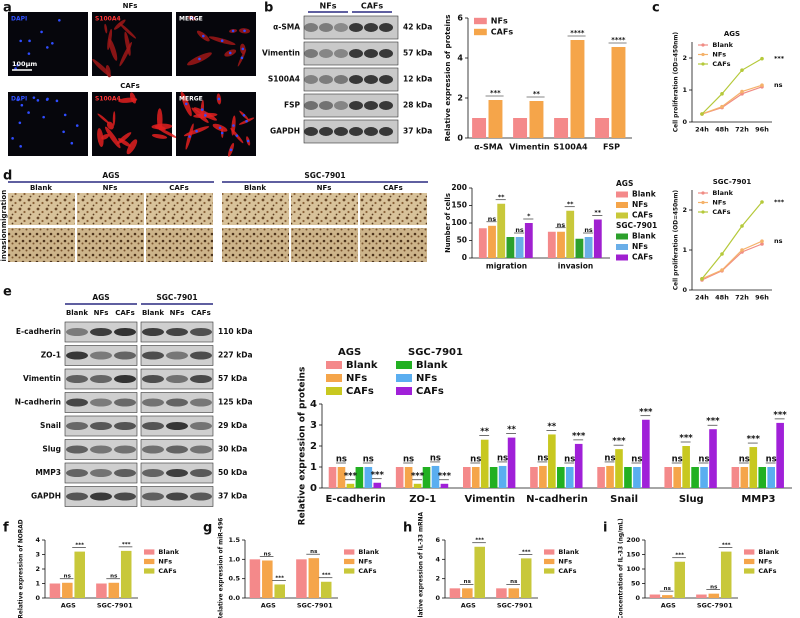 The image size is (800, 618). I want to click on y-tick-label: 2, so click(460, 98).